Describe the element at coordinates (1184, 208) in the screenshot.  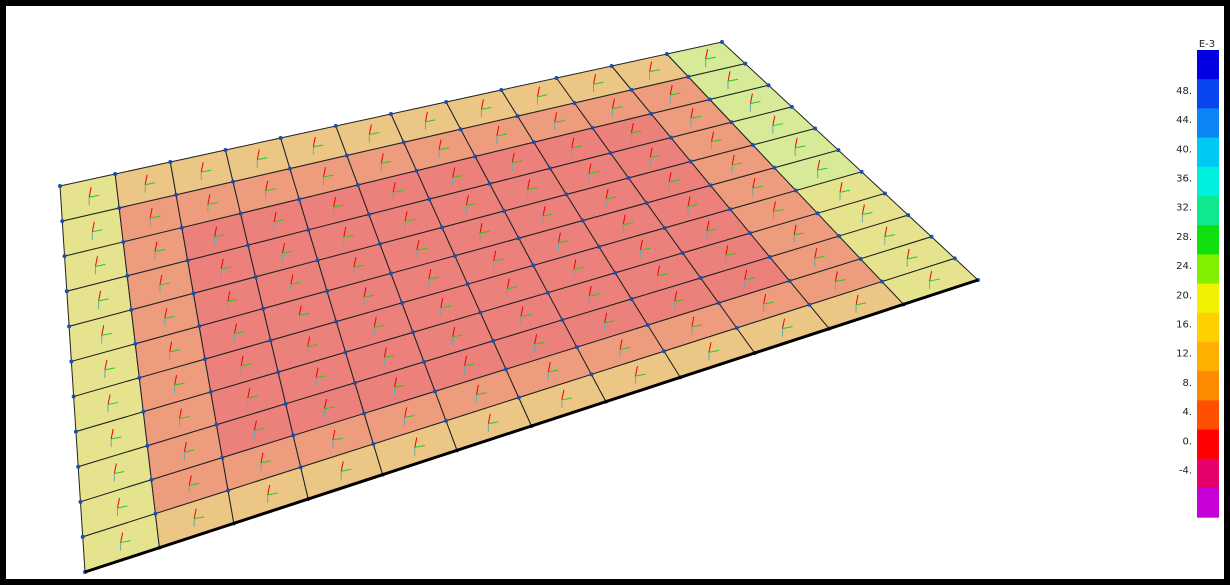
I see `legend-label: 32.` at that location.